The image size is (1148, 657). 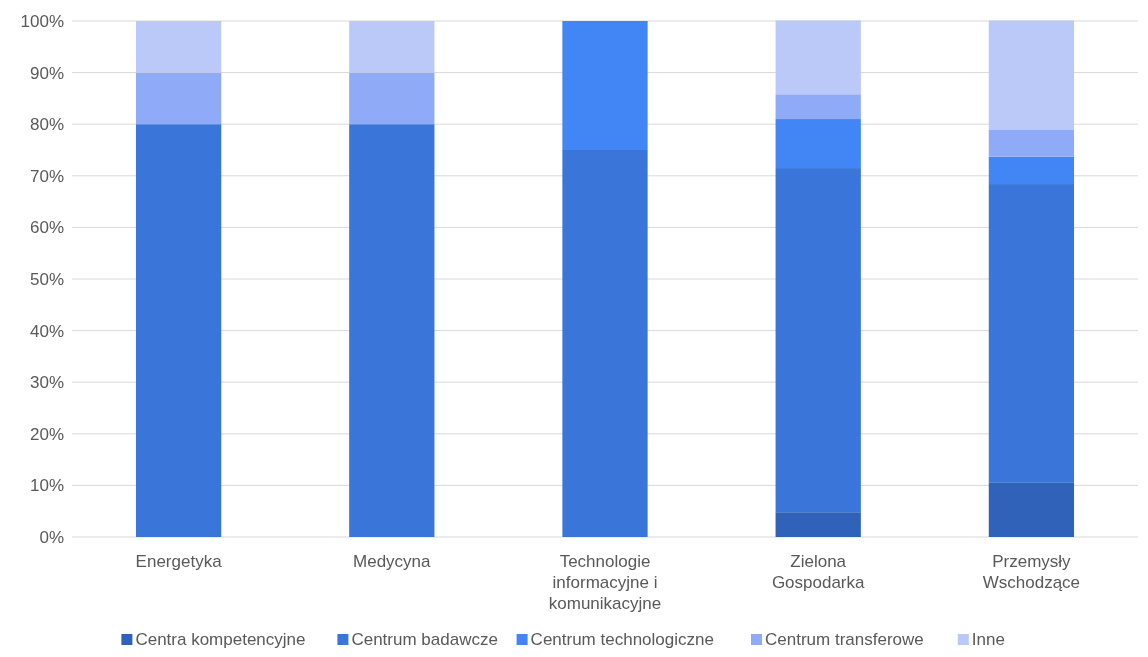 What do you see at coordinates (220, 639) in the screenshot?
I see `legend-label: Centra kompetencyjne` at bounding box center [220, 639].